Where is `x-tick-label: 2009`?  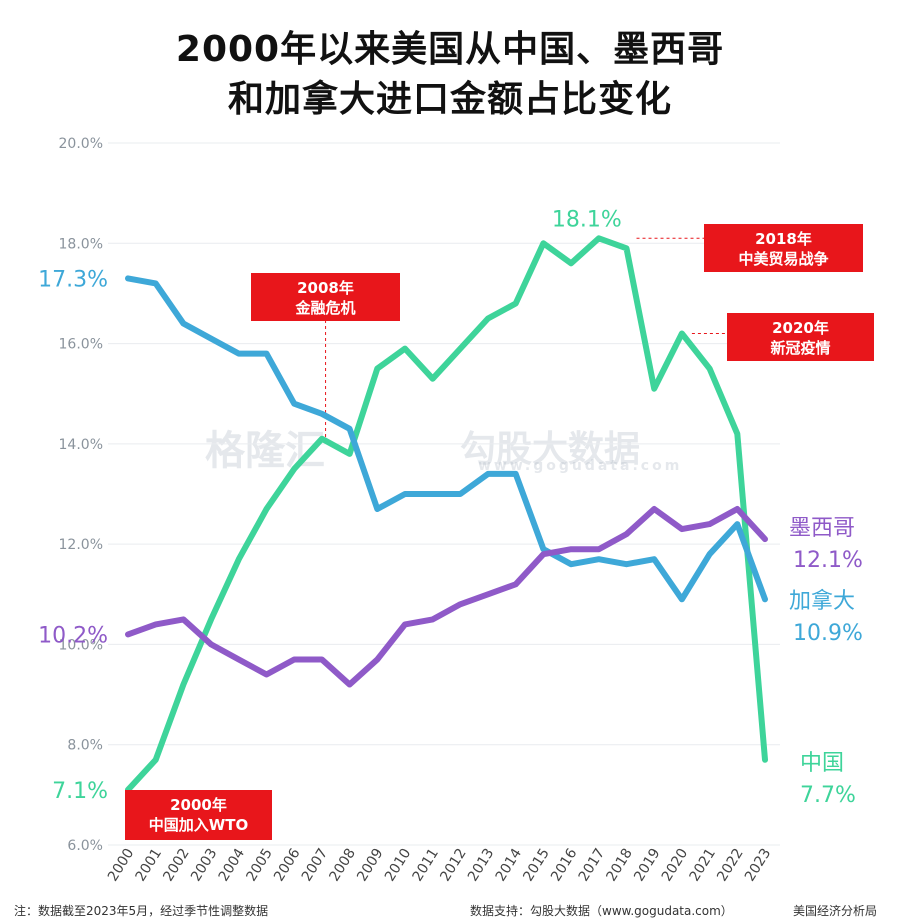
x-tick-label: 2009 is located at coordinates (370, 865).